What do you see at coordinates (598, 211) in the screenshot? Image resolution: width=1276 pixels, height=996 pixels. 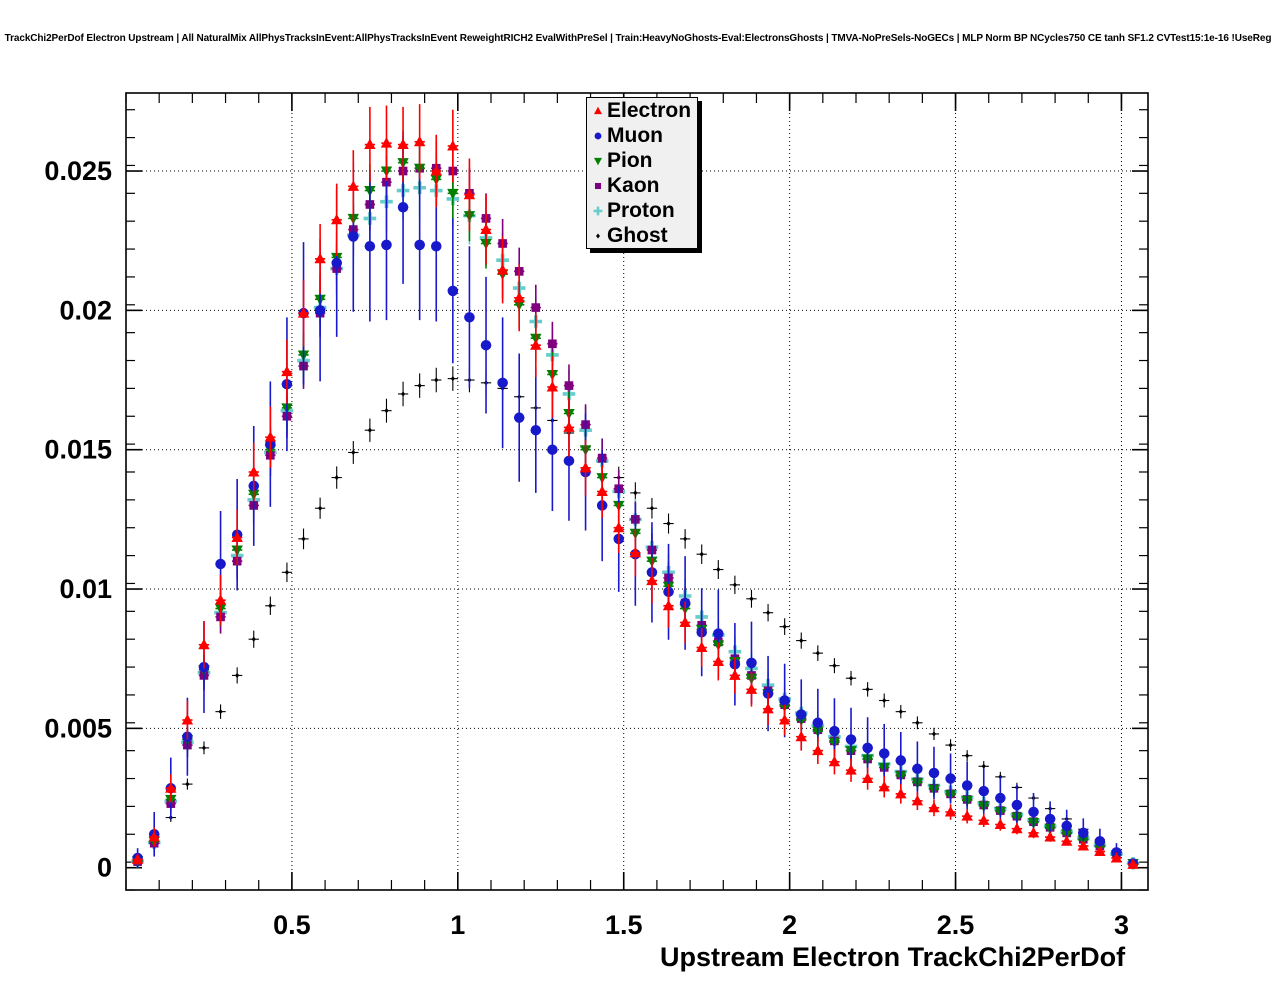 I see `cross-icon` at bounding box center [598, 211].